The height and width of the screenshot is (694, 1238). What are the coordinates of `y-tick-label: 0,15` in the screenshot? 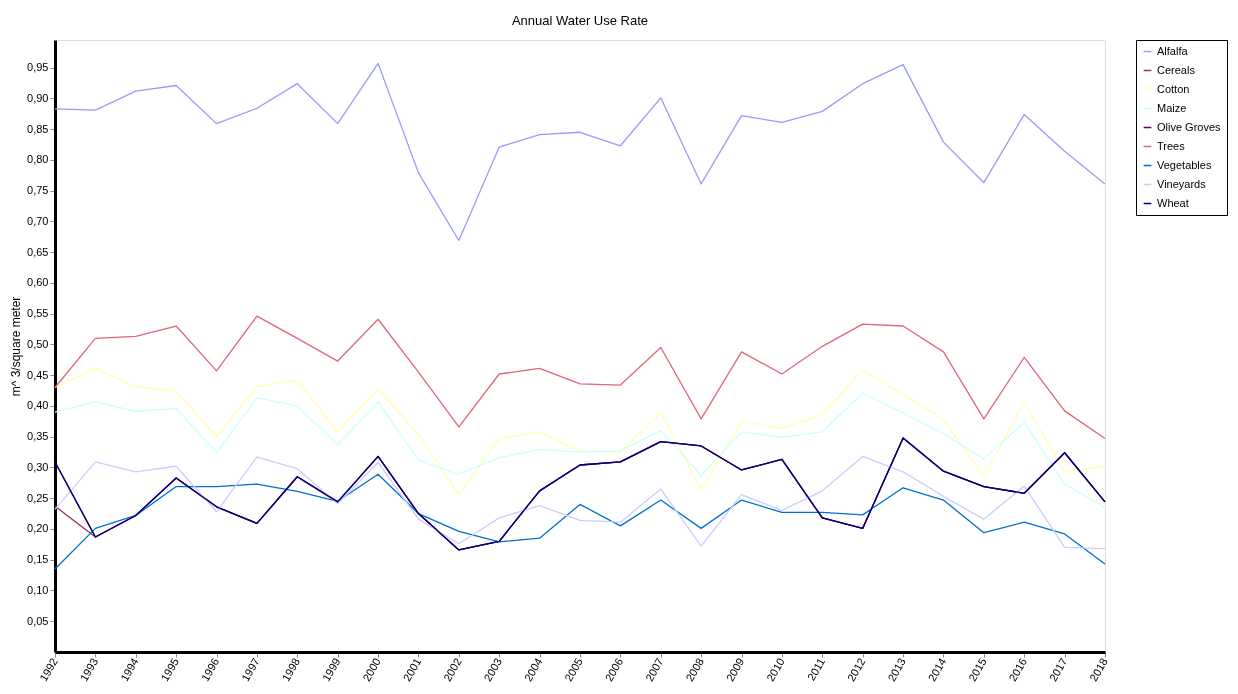 It's located at (38, 559).